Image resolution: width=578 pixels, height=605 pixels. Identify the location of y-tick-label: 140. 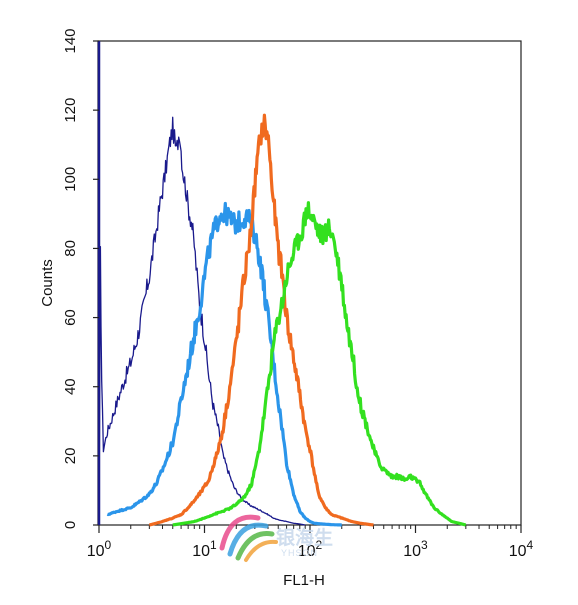
(70, 40).